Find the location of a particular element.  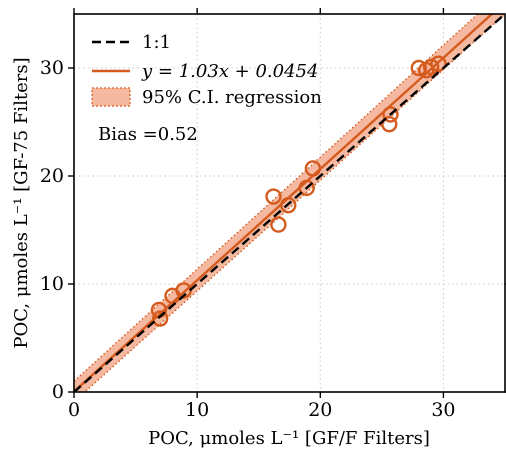

x-axis-title: POC, μmoles L⁻¹ [GF/F Filters] is located at coordinates (289, 438).